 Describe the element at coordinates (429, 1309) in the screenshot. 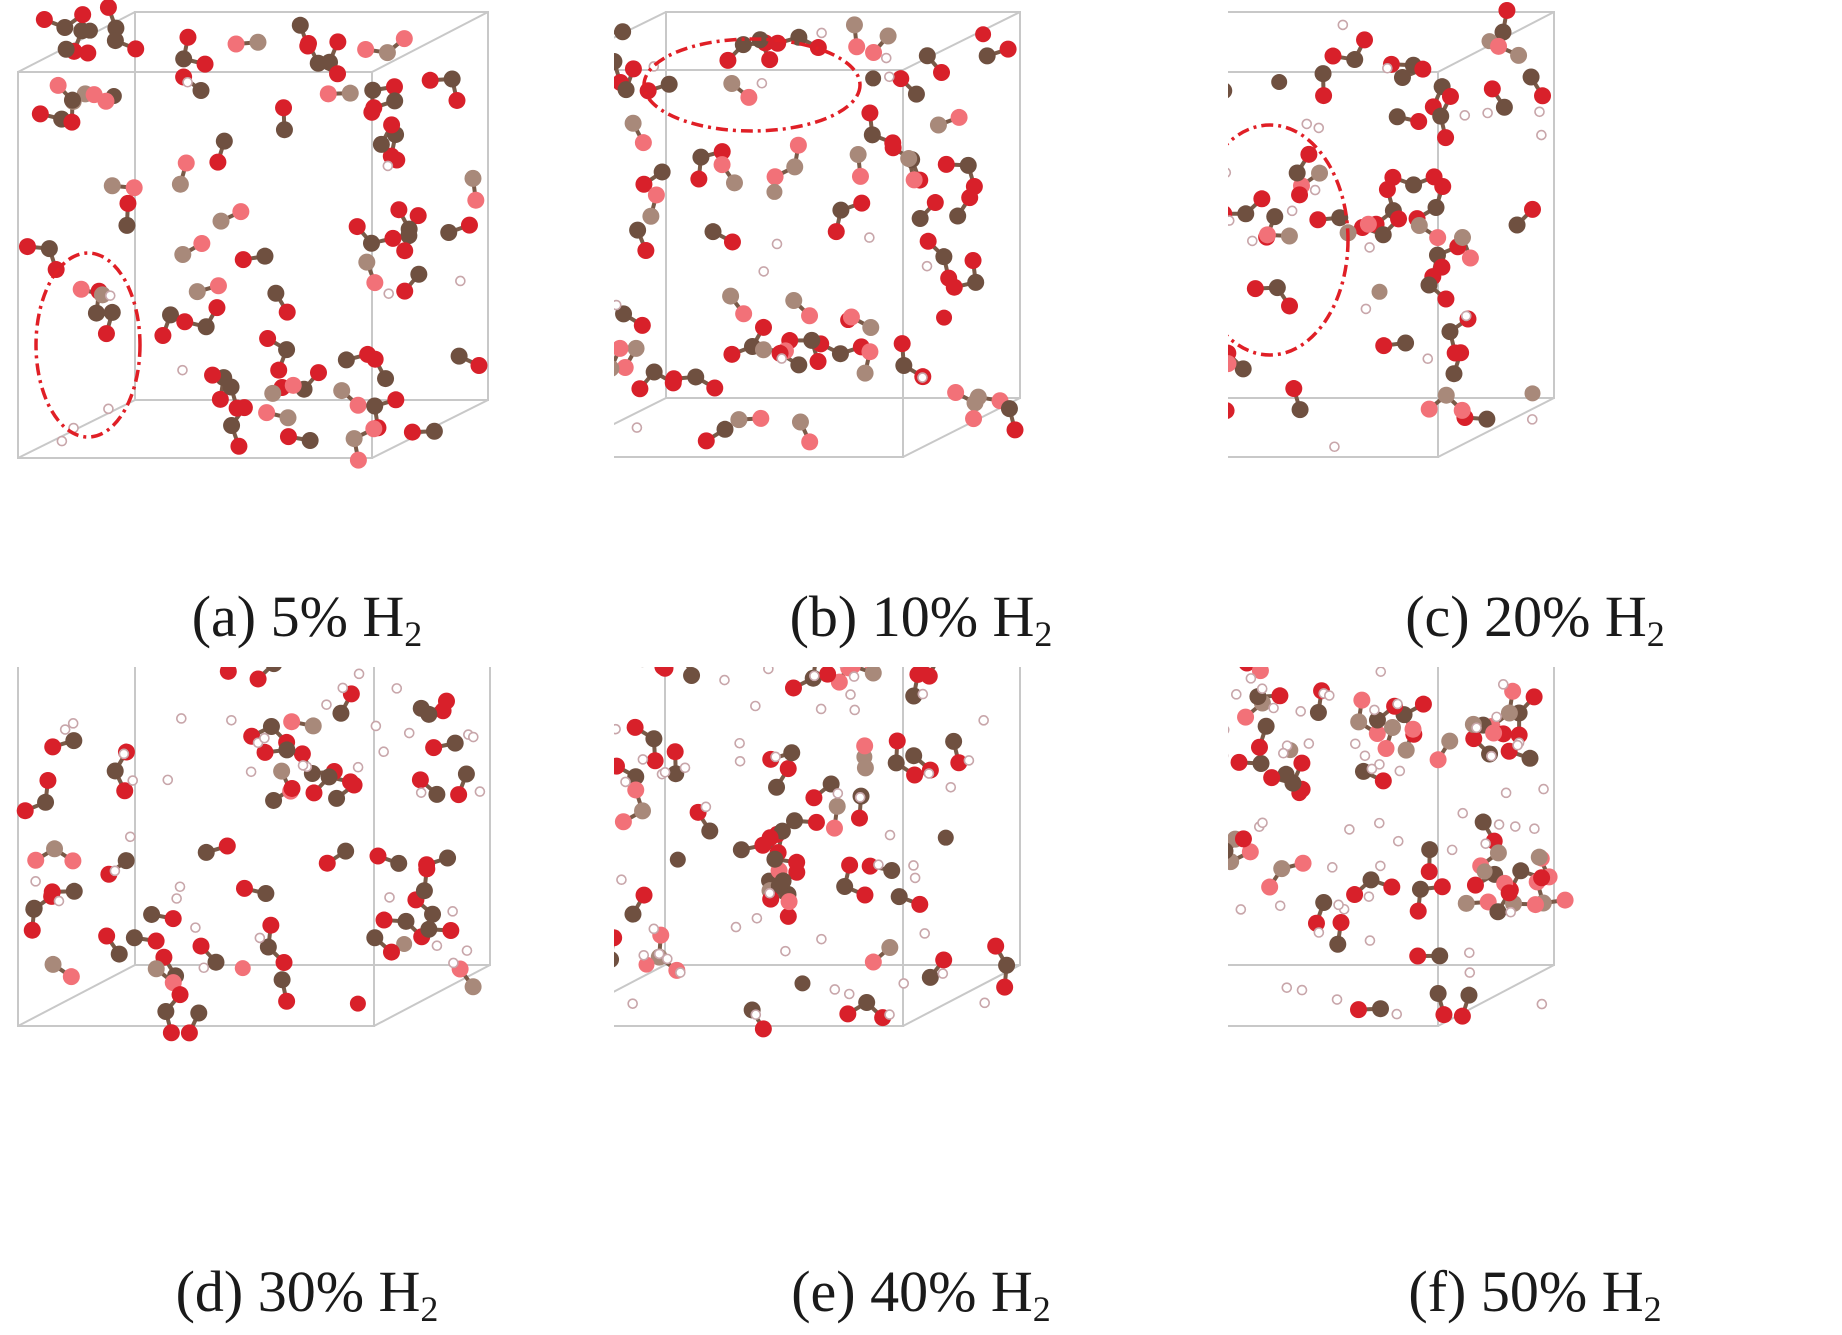

I see `caption-subscript: 2` at that location.